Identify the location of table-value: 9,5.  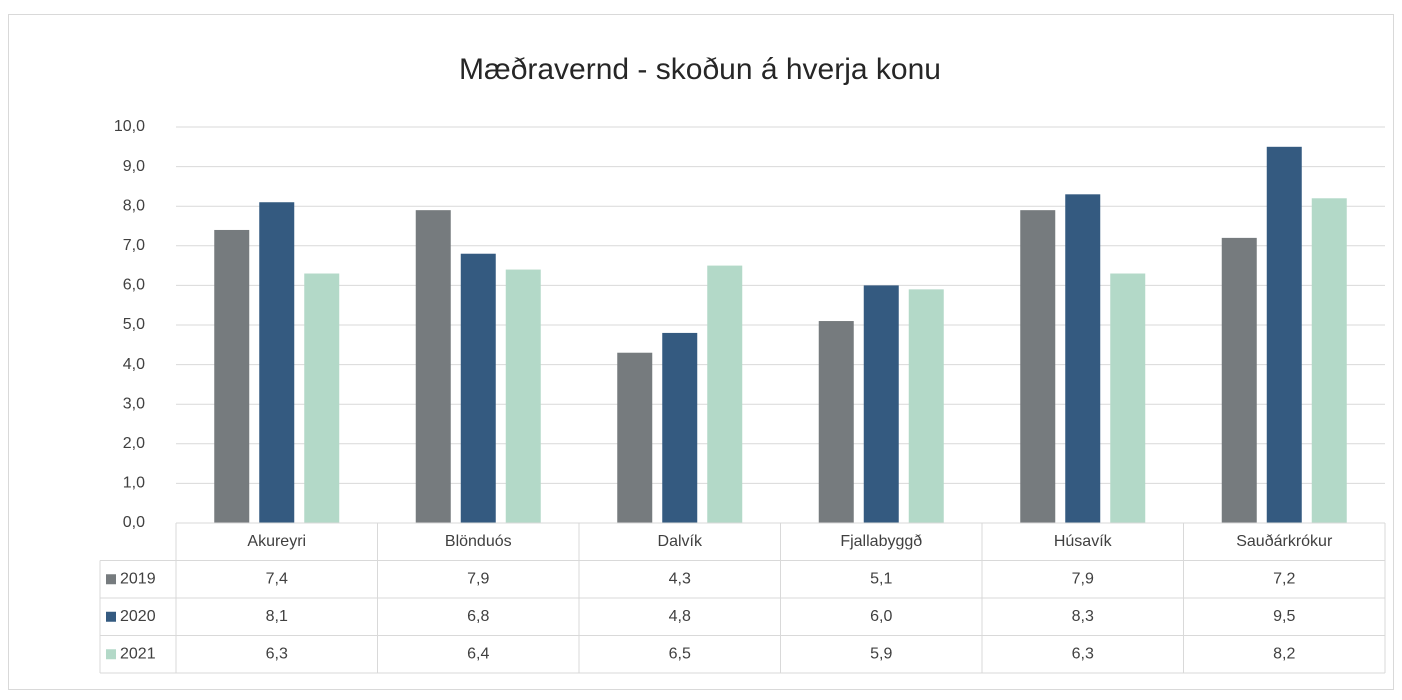
(1284, 616).